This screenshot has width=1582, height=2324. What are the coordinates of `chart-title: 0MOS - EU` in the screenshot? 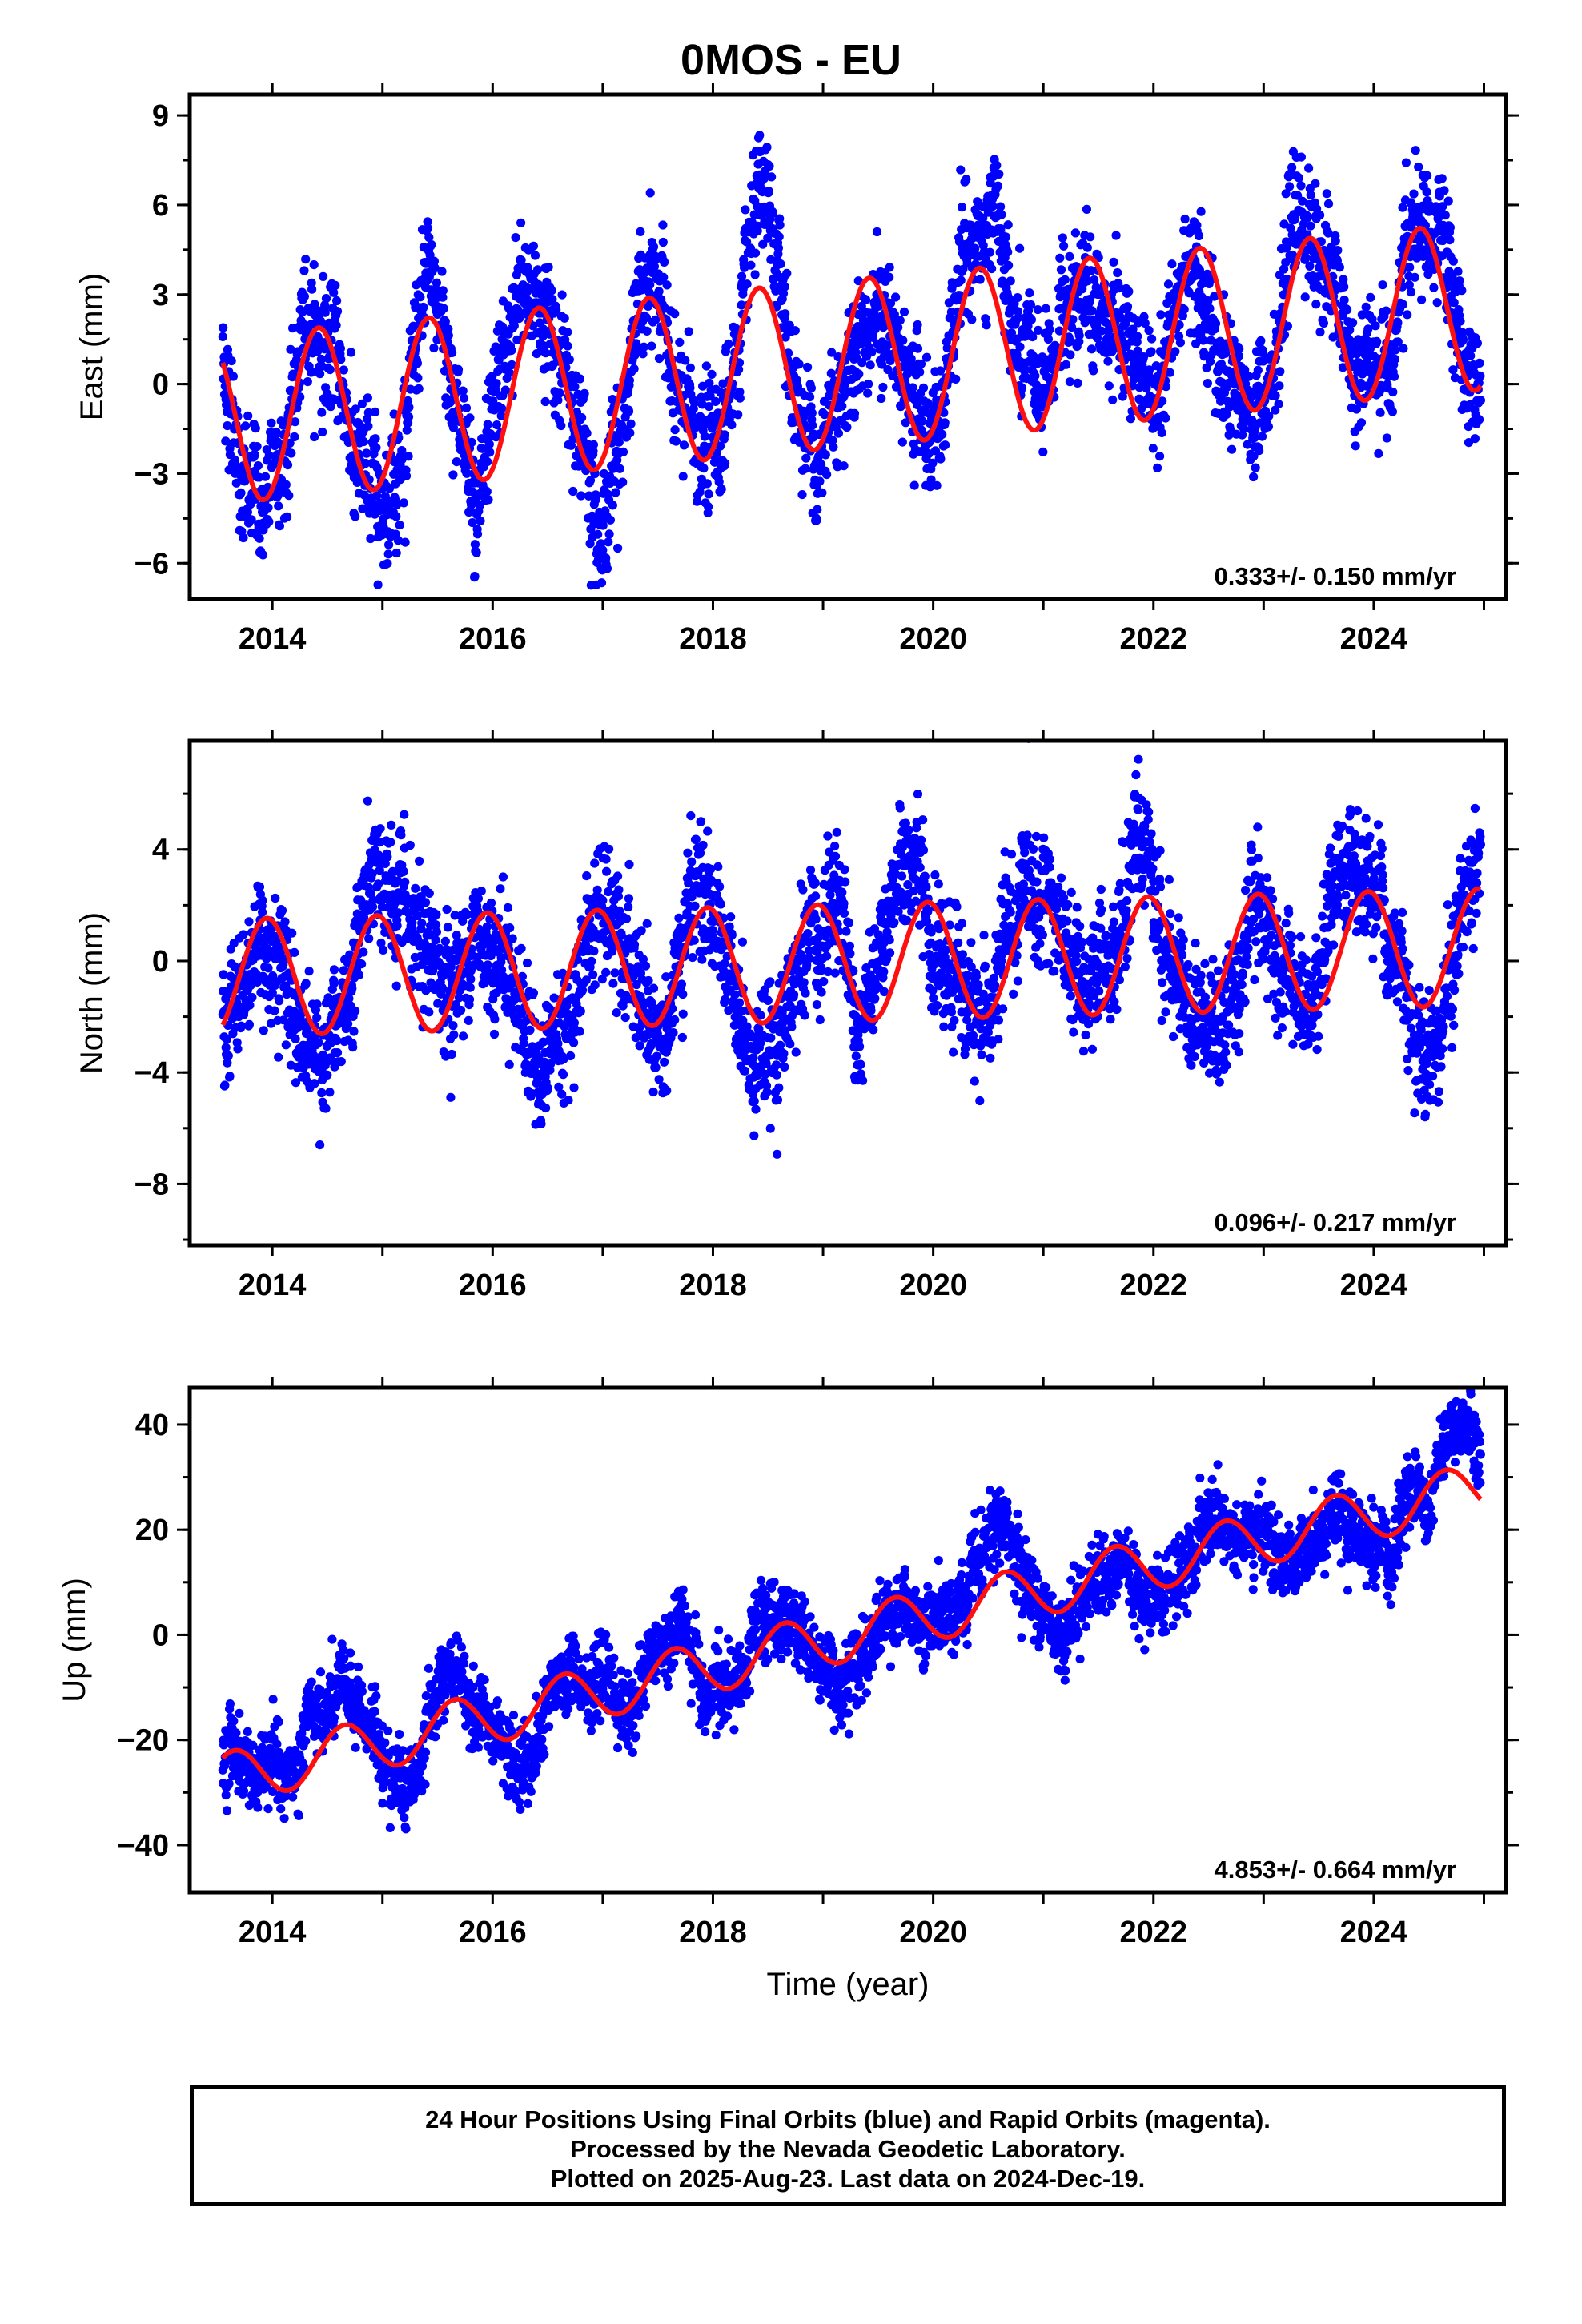 It's located at (791, 60).